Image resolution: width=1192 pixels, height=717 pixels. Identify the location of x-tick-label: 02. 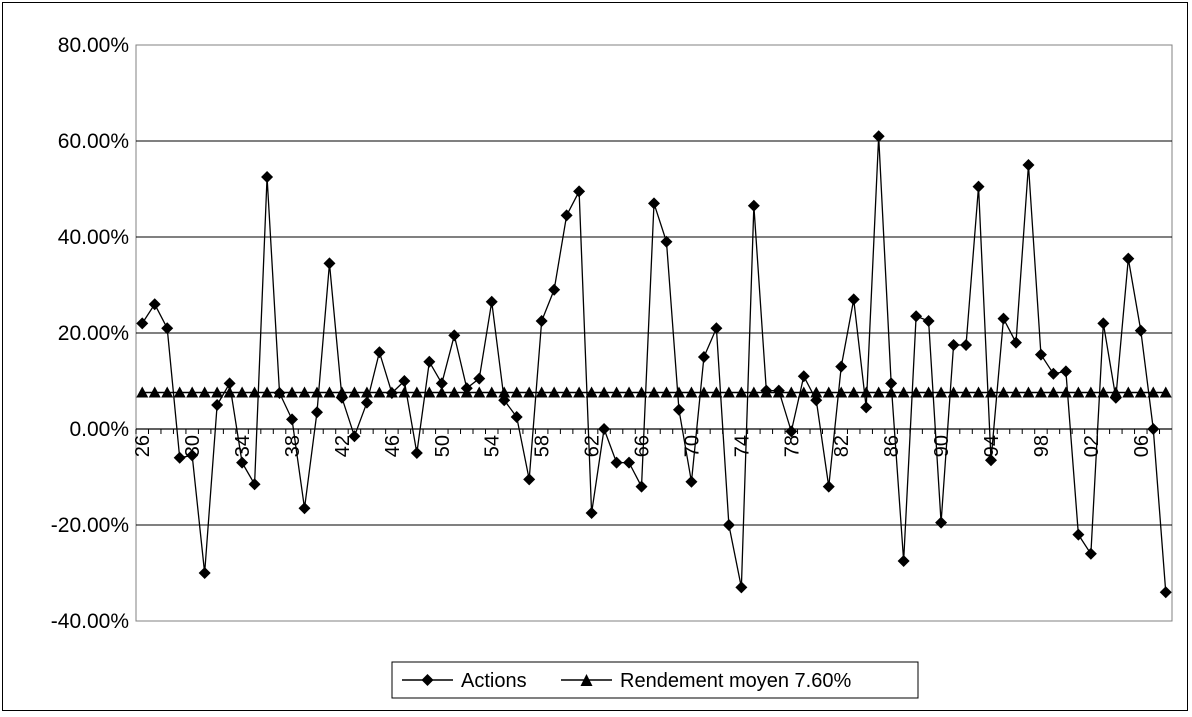
(1092, 446).